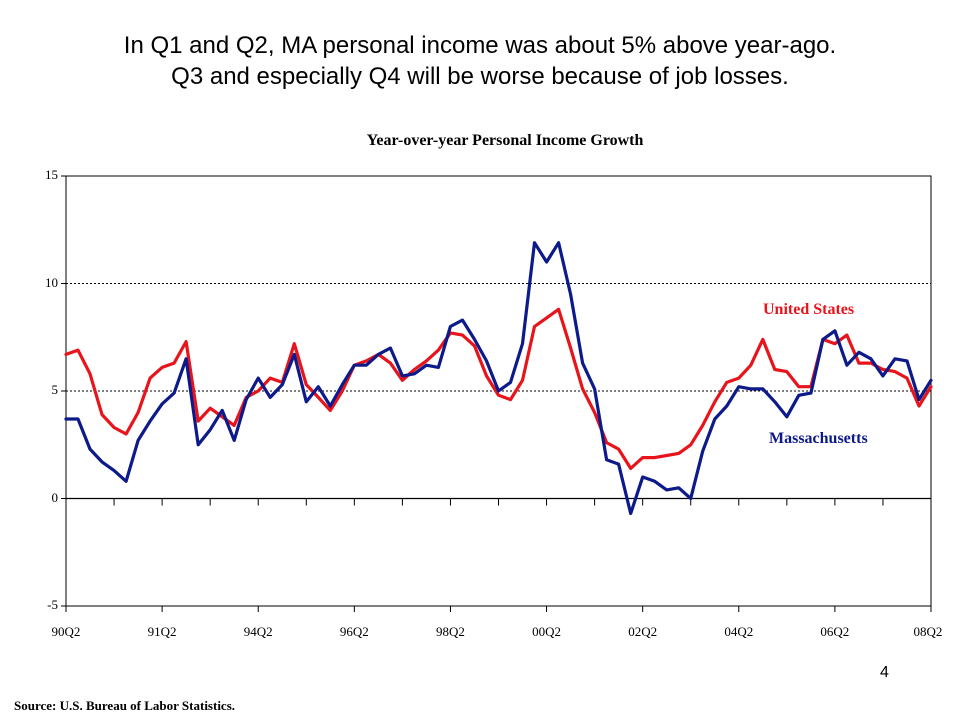 This screenshot has height=720, width=960. I want to click on x-tick-label: 04Q2, so click(739, 631).